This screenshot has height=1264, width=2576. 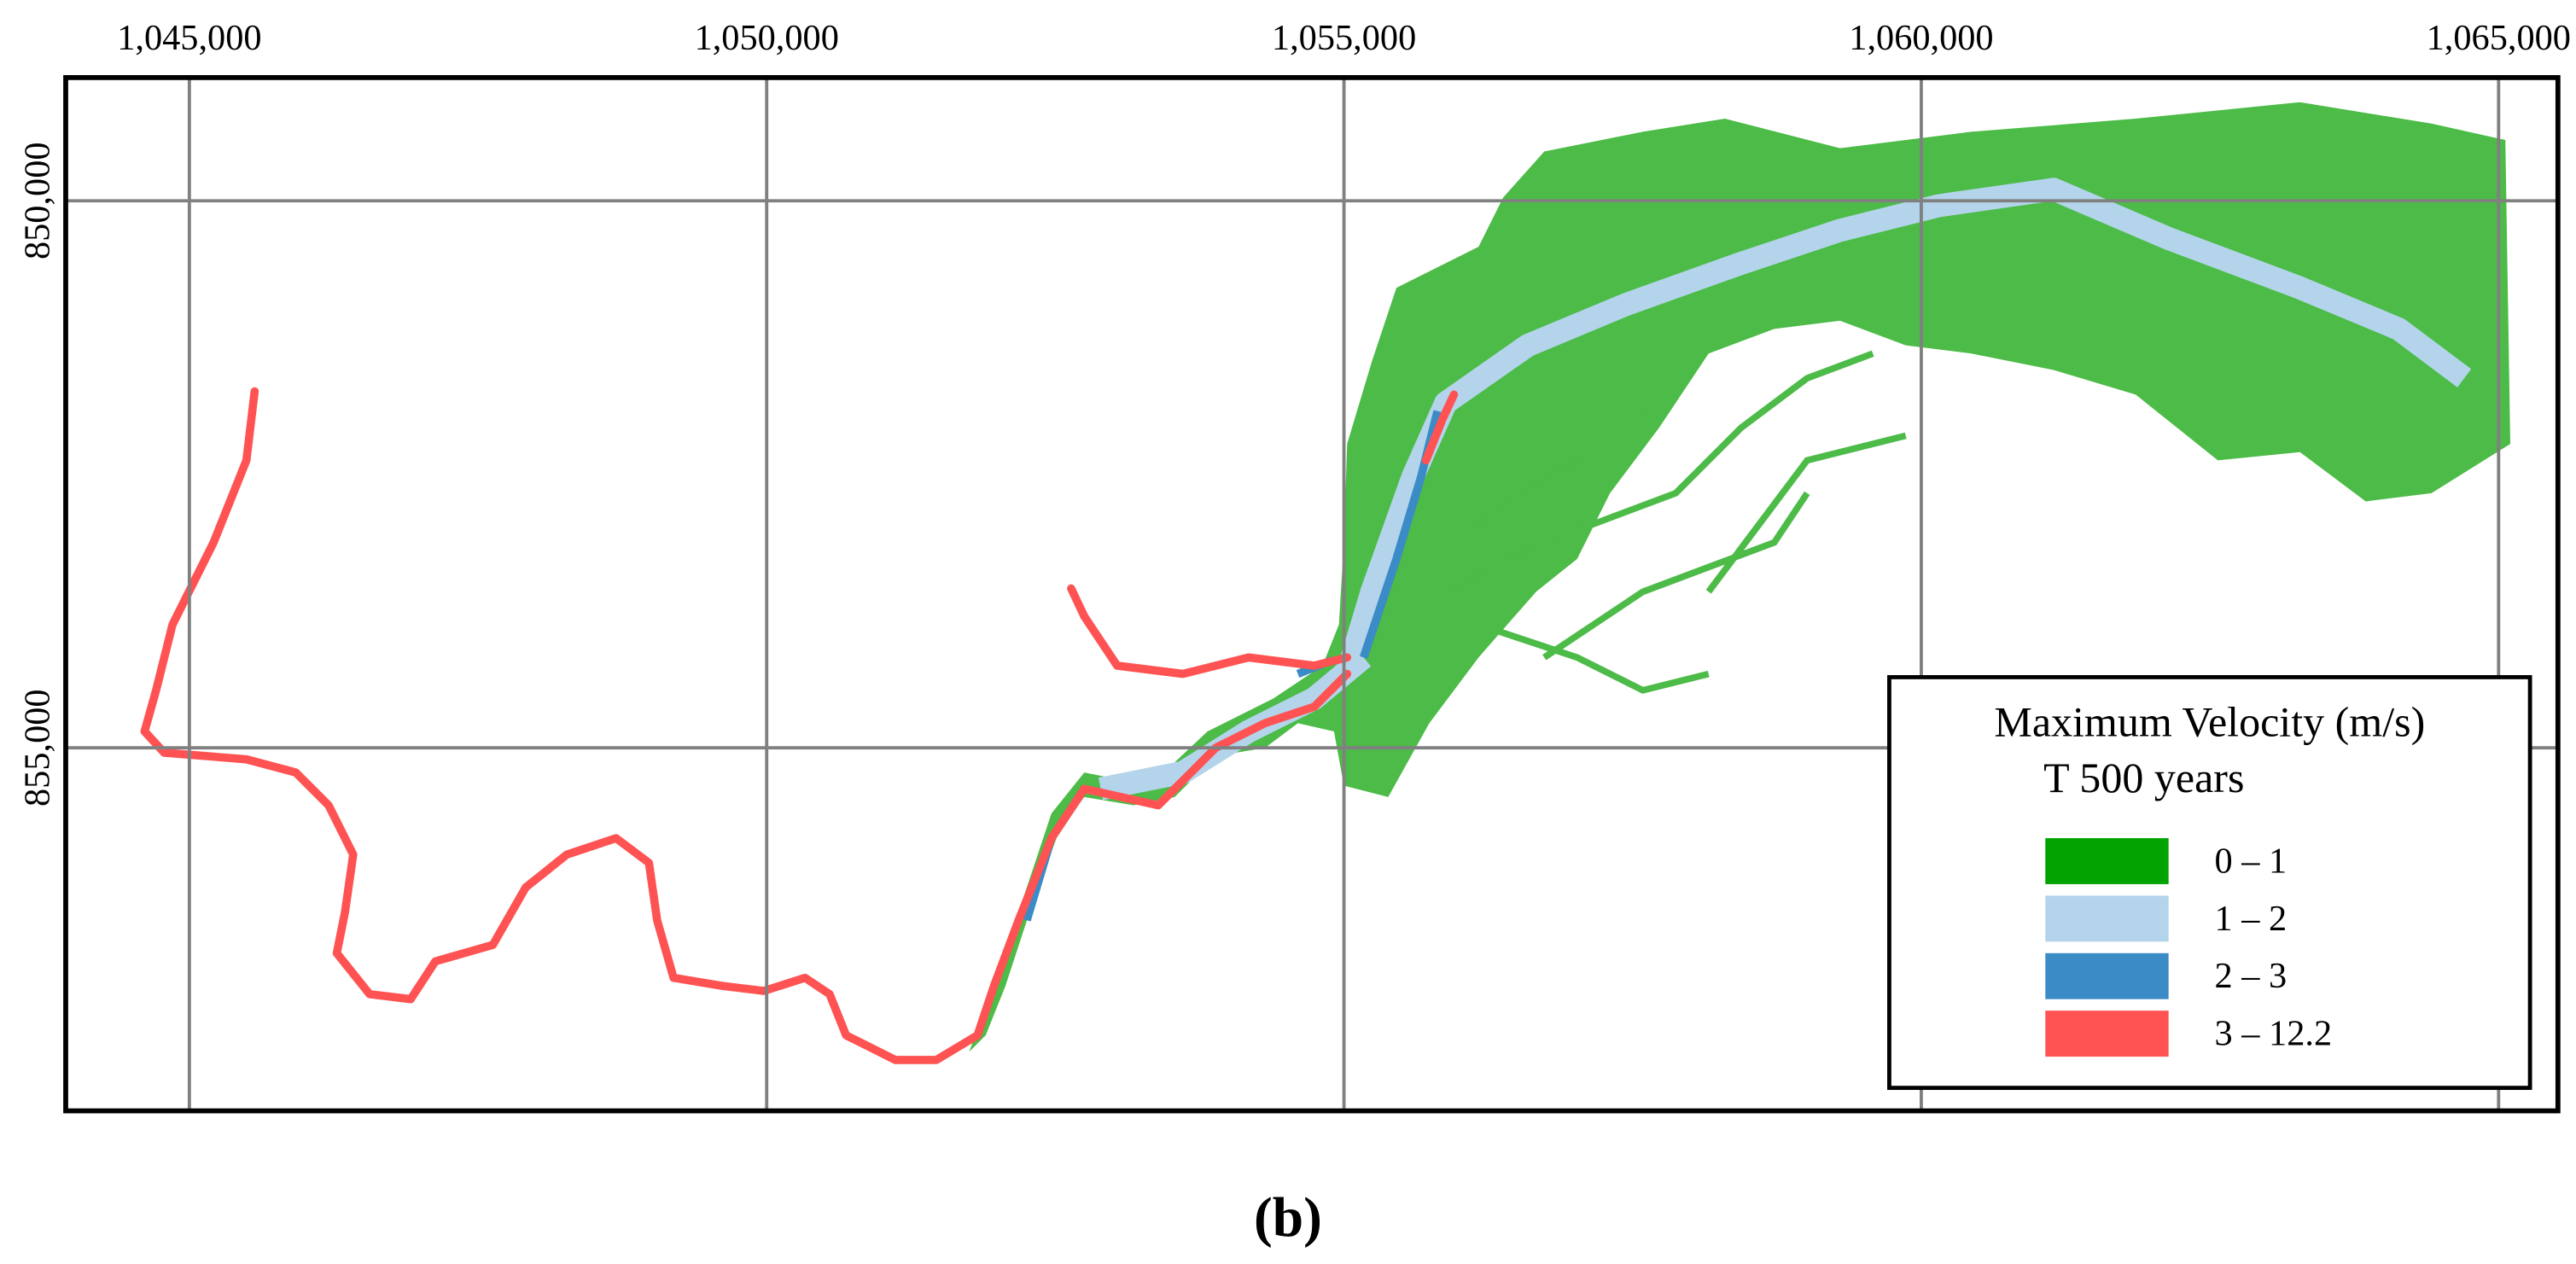 I want to click on x-tick-label: 1,055,000, so click(x=1344, y=38).